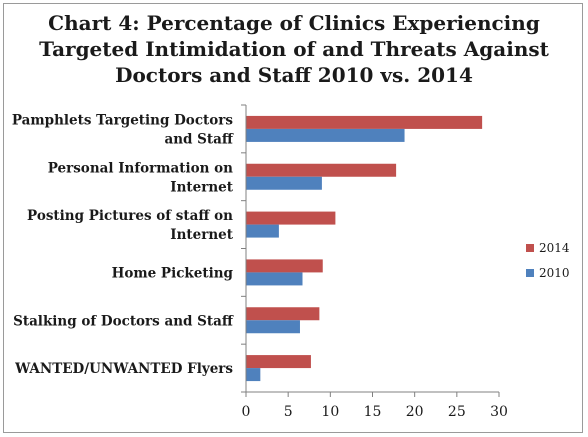  I want to click on legend-swatch-2014, so click(530, 248).